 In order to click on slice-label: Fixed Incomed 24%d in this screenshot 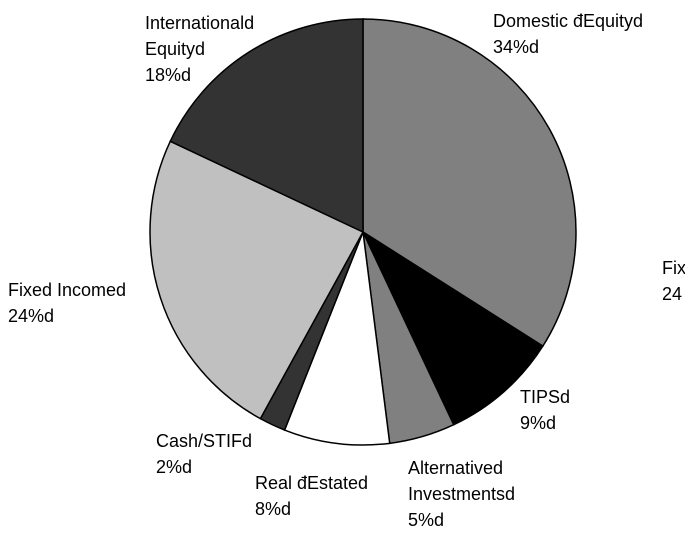, I will do `click(93, 303)`.